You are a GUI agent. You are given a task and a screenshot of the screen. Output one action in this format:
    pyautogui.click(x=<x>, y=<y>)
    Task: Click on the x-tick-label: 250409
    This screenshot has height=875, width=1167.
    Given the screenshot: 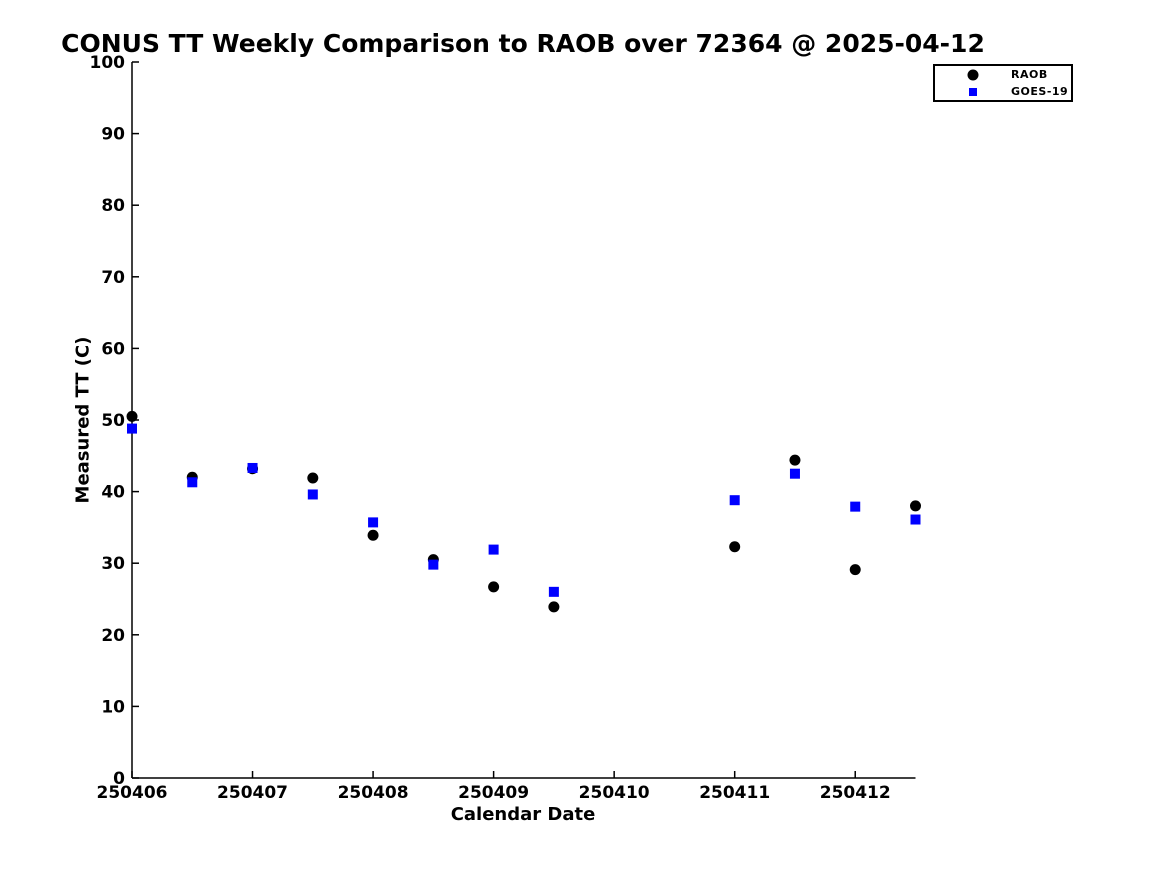 What is the action you would take?
    pyautogui.click(x=493, y=793)
    